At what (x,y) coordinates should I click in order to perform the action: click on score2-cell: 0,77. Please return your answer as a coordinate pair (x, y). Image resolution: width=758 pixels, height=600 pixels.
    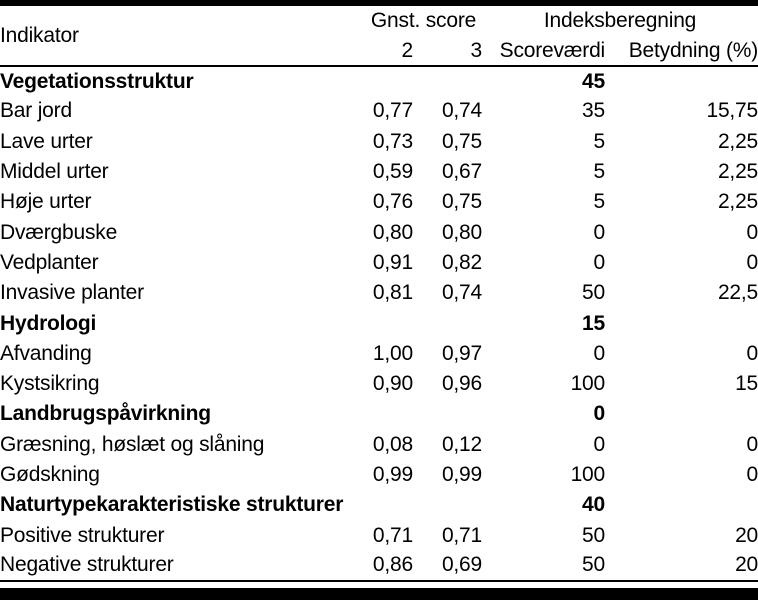
    Looking at the image, I should click on (392, 111).